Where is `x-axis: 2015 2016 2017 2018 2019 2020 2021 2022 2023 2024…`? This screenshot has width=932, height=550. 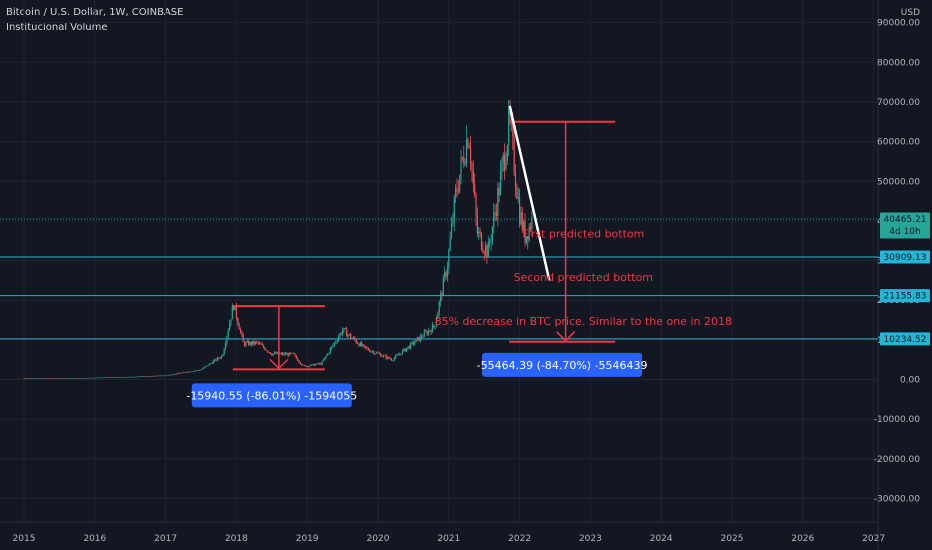
x-axis: 2015 2016 2017 2018 2019 2020 2021 2022 2023 2024… is located at coordinates (449, 539).